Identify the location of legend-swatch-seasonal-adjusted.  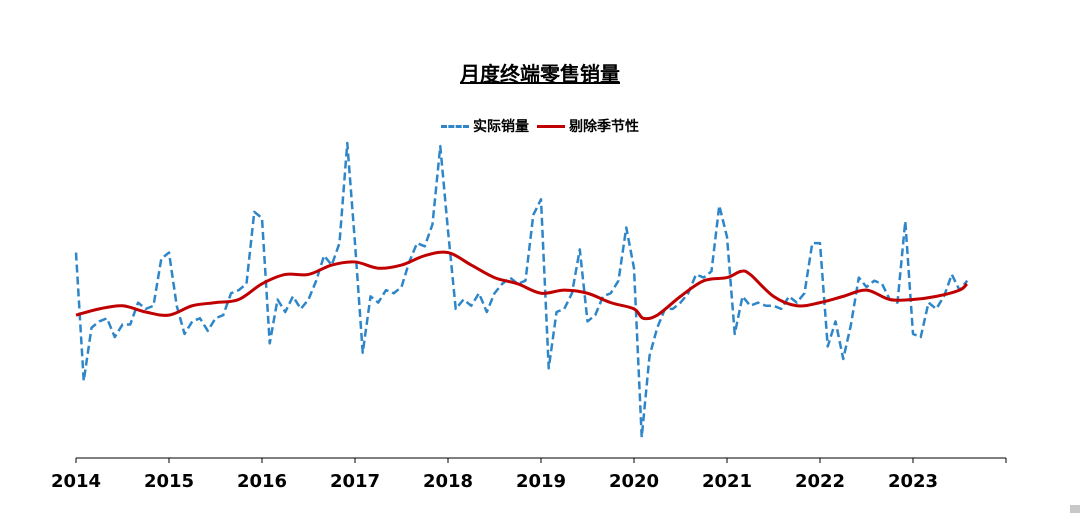
(551, 126).